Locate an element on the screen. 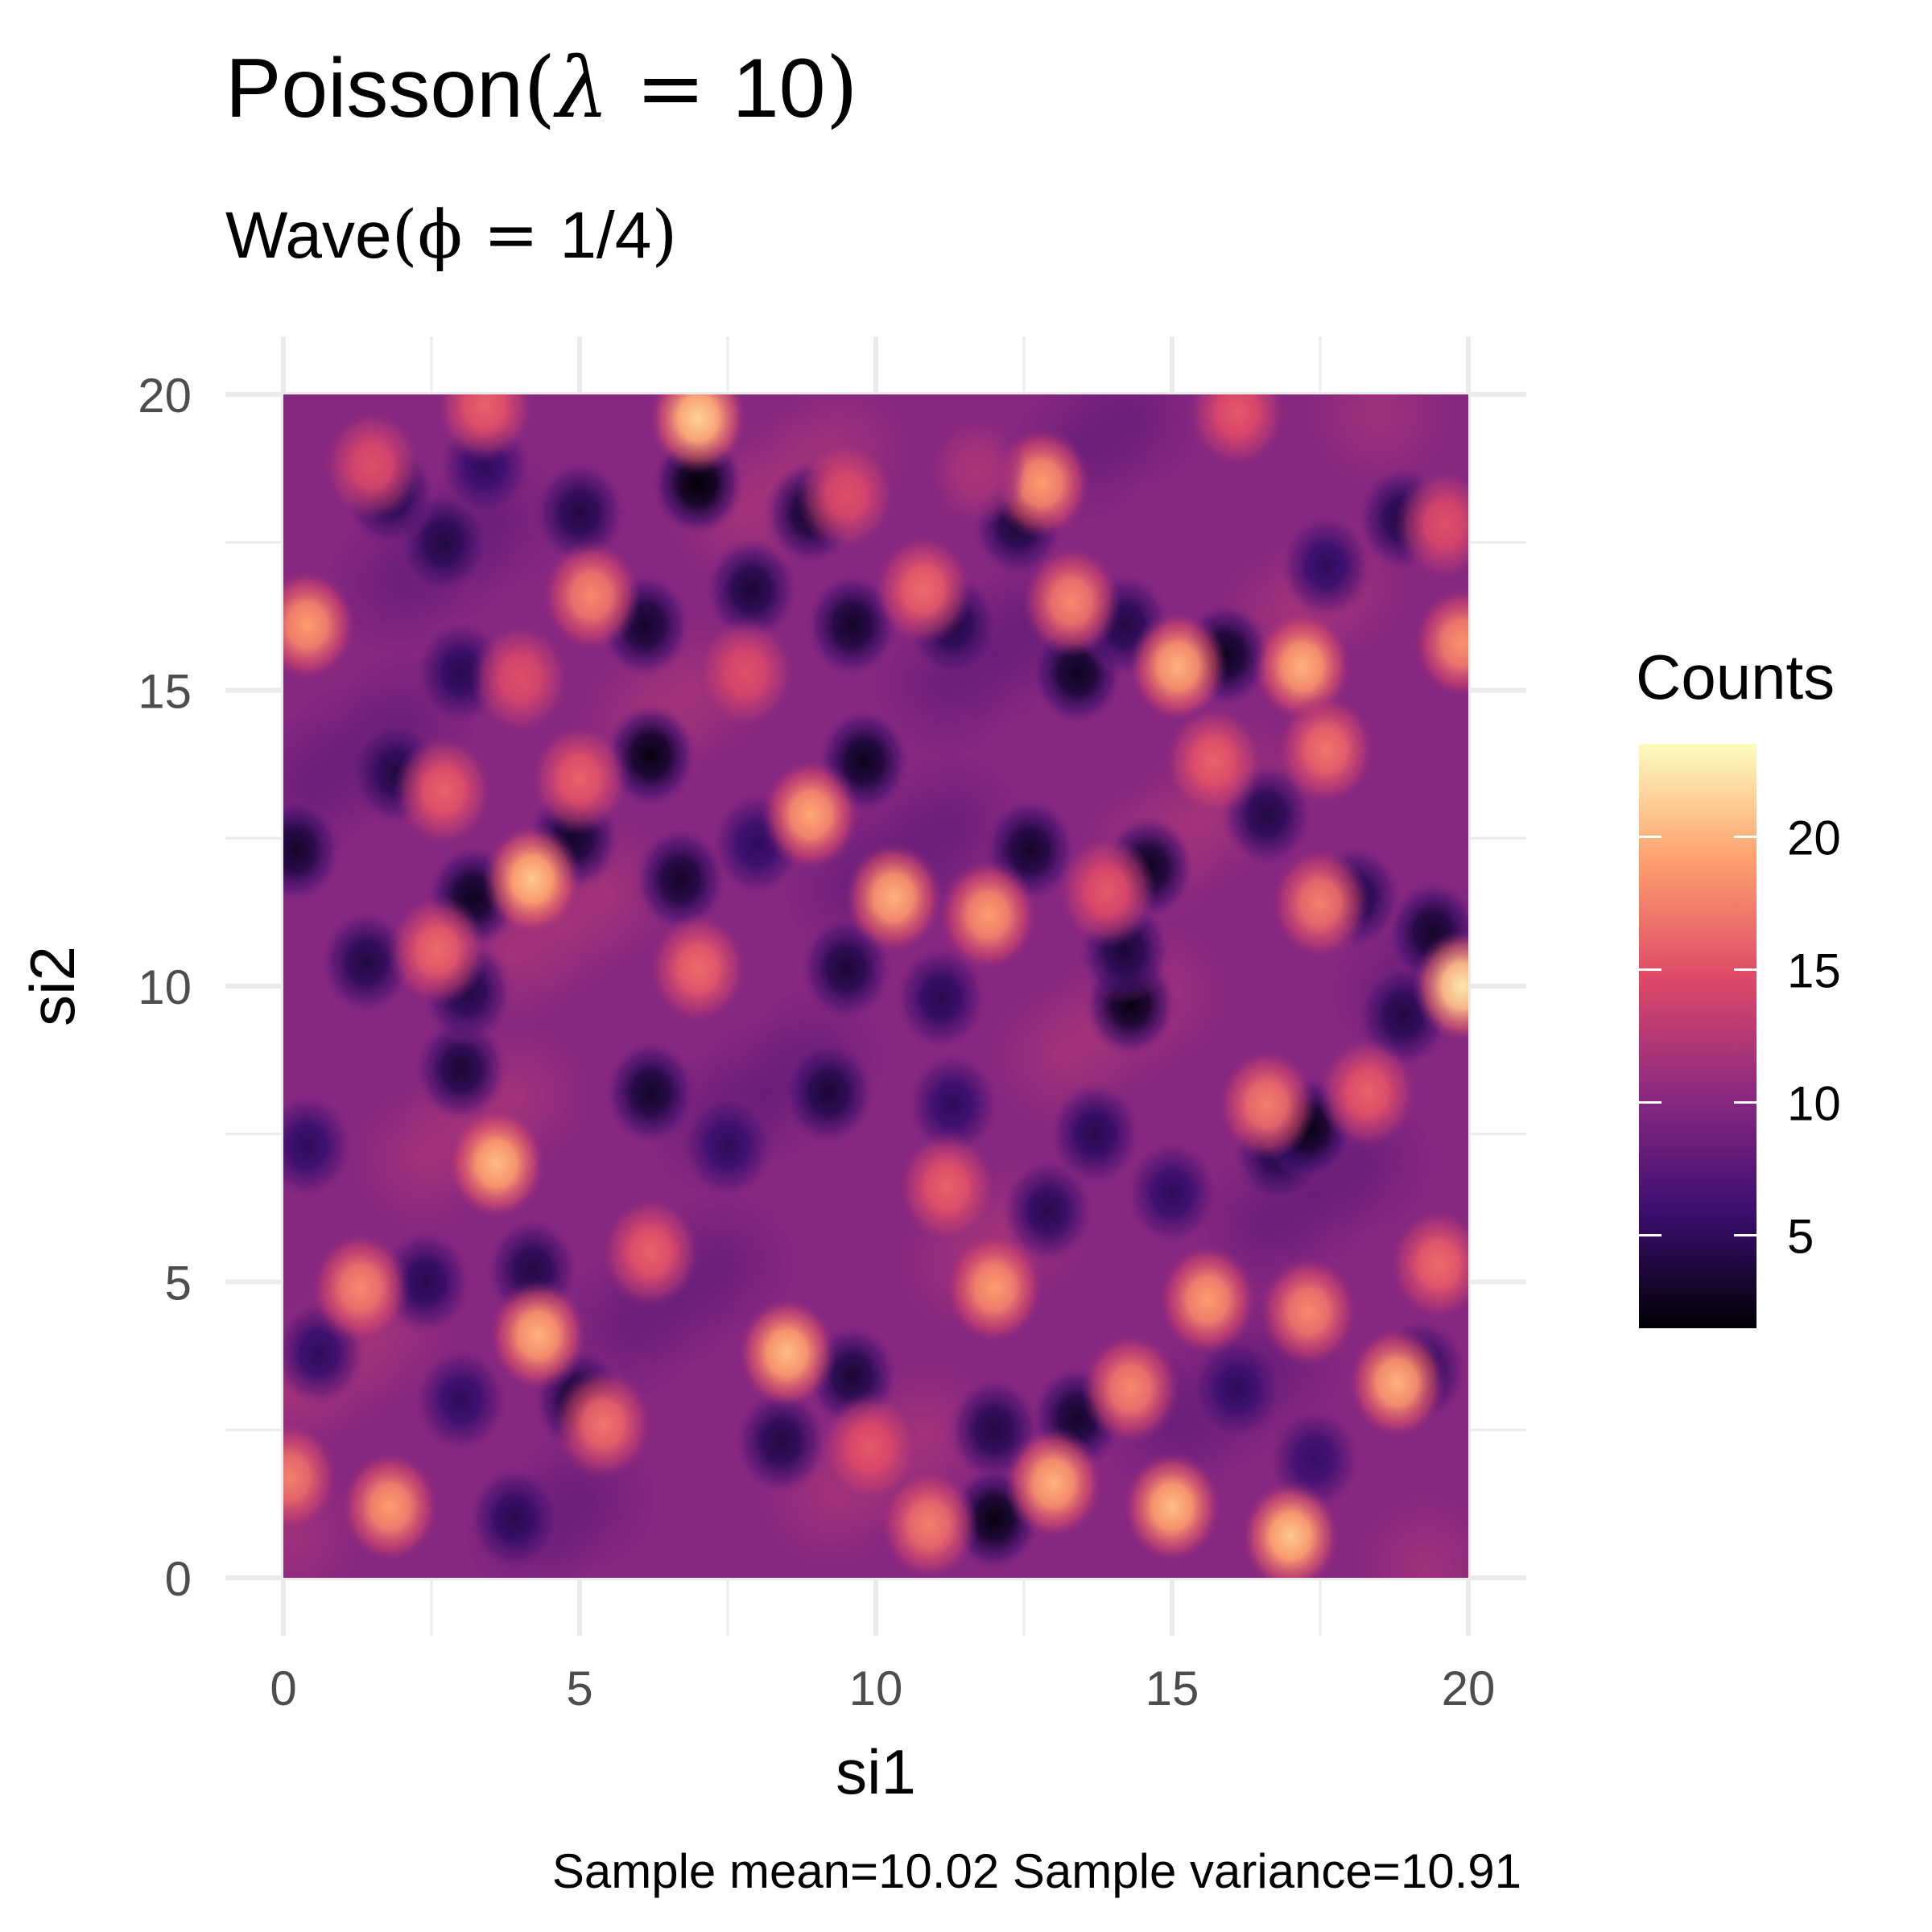 This screenshot has width=1932, height=1932. chart-subtitle-value: 1/4 is located at coordinates (605, 235).